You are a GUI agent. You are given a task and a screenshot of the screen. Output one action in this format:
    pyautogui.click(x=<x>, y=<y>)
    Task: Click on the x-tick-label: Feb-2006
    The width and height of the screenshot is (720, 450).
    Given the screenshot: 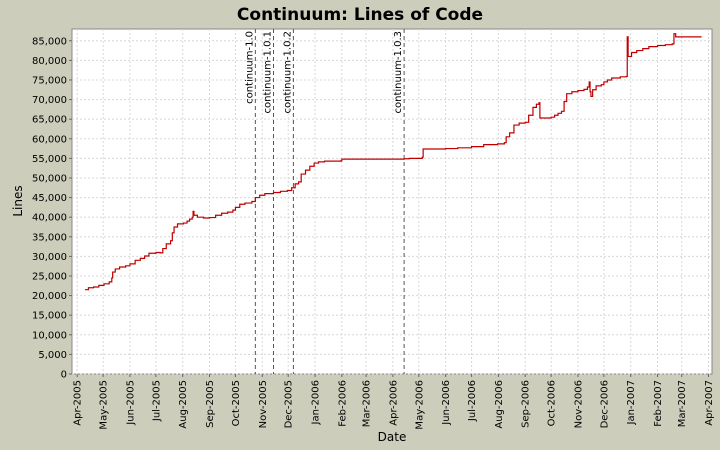 What is the action you would take?
    pyautogui.click(x=342, y=403)
    